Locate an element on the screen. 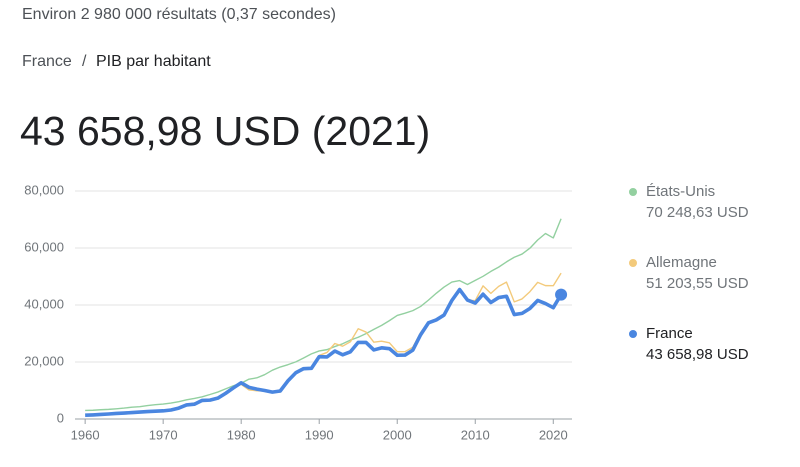 The height and width of the screenshot is (467, 800). breadcrumb-country: France is located at coordinates (47, 61).